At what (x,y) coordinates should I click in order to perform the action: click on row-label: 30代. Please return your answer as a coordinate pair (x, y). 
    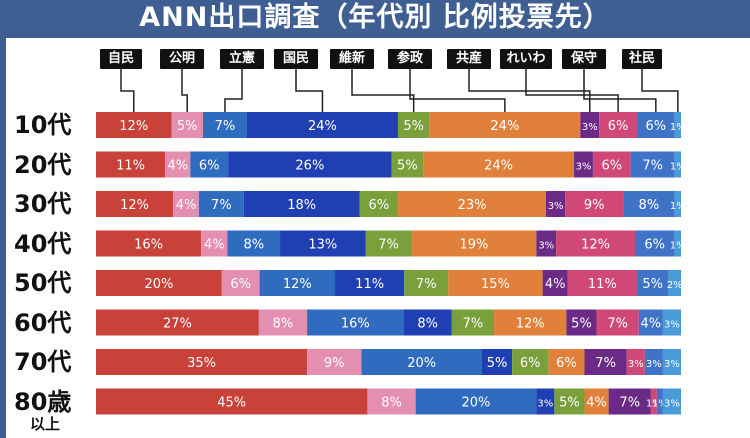
    Looking at the image, I should click on (43, 204).